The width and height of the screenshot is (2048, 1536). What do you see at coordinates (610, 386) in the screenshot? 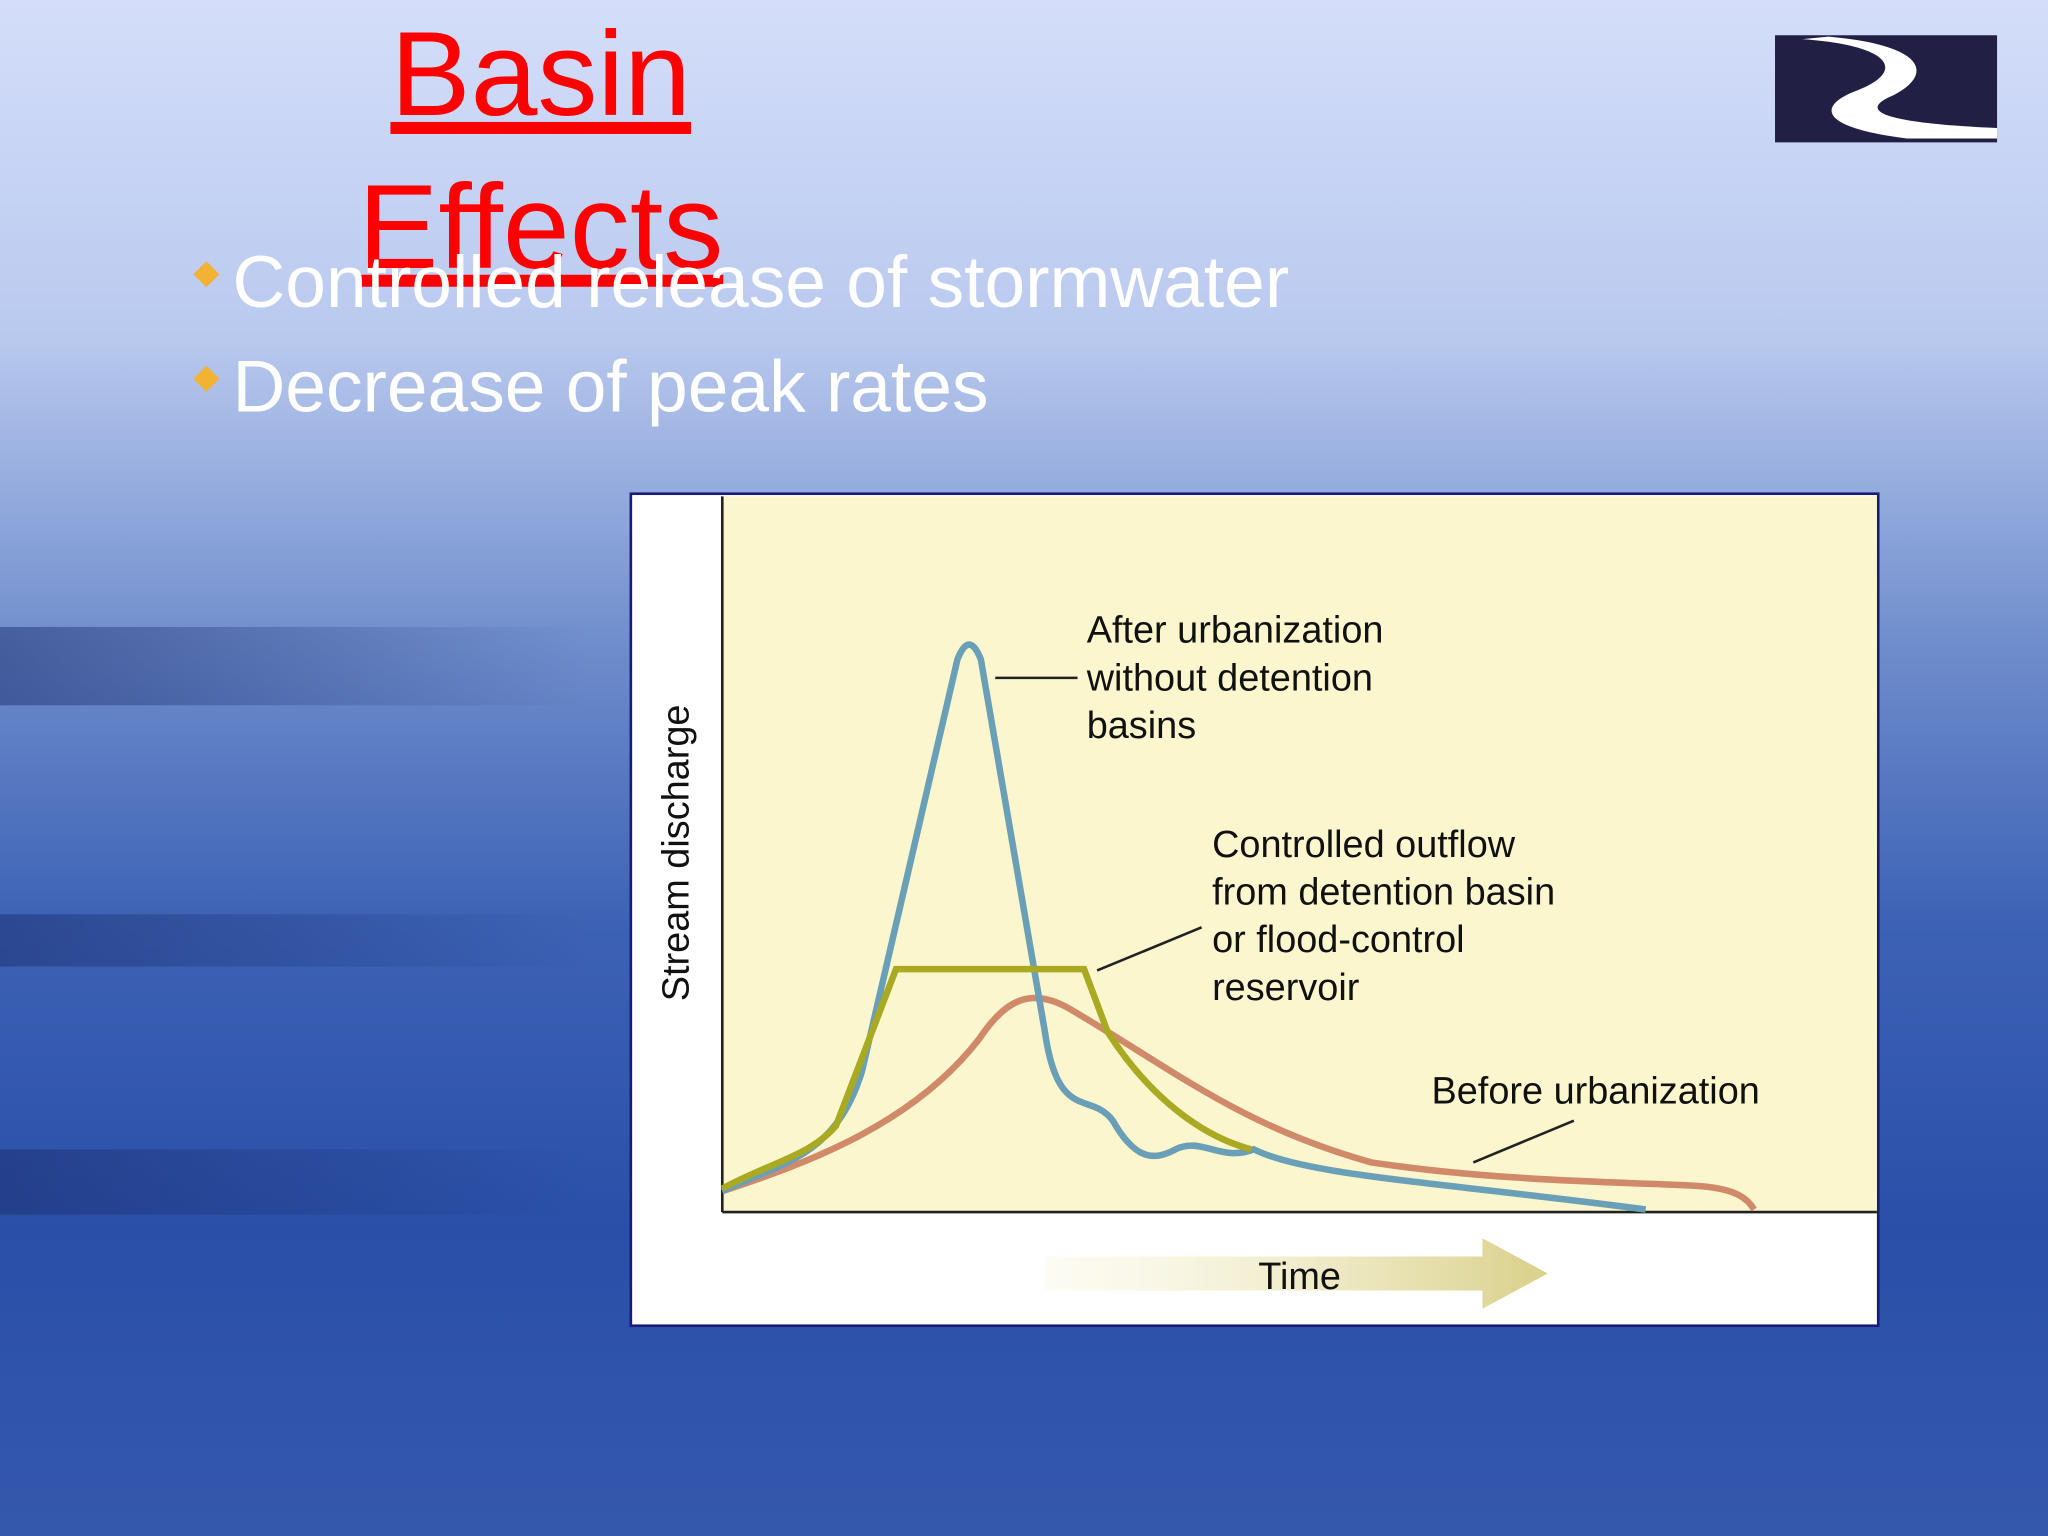
I see `bullet: Decrease of peak rates` at bounding box center [610, 386].